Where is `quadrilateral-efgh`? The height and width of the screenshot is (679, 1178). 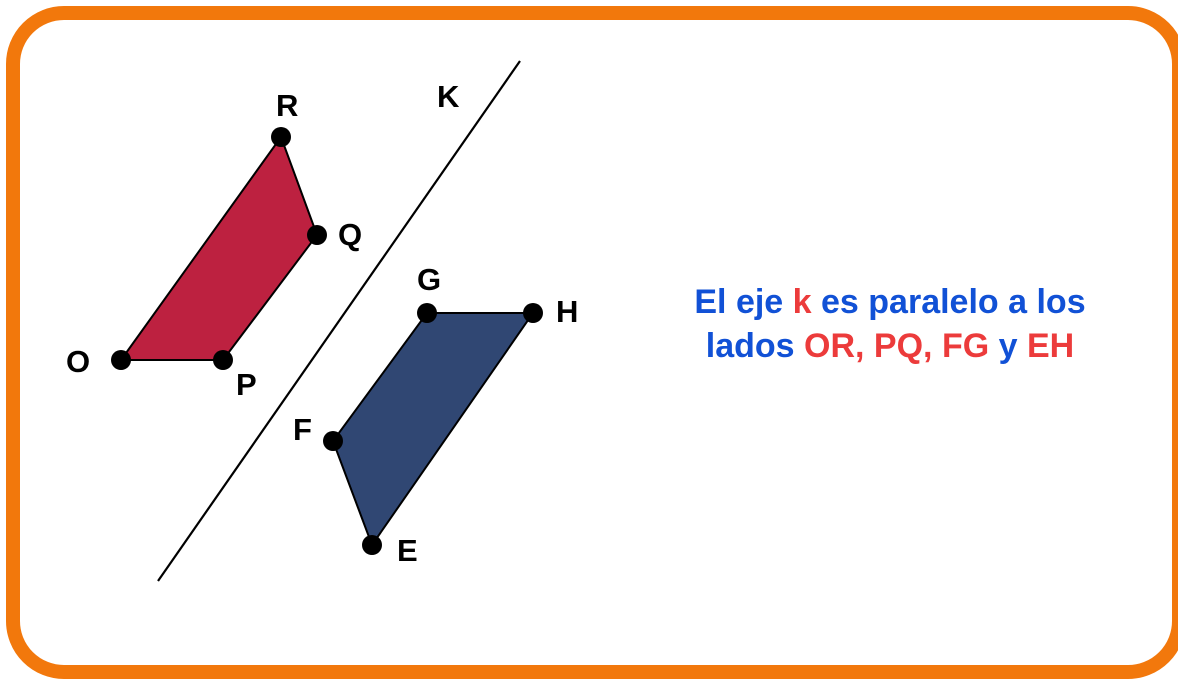 quadrilateral-efgh is located at coordinates (433, 430).